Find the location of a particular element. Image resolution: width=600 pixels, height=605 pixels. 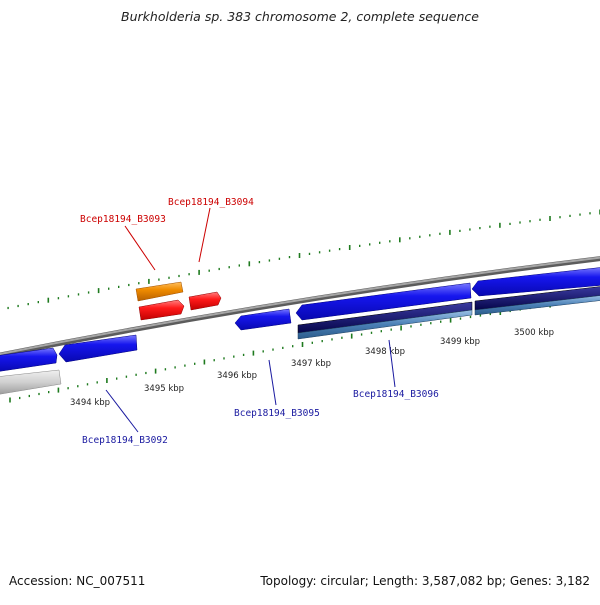

leader-line-b3092 is located at coordinates (122, 411).